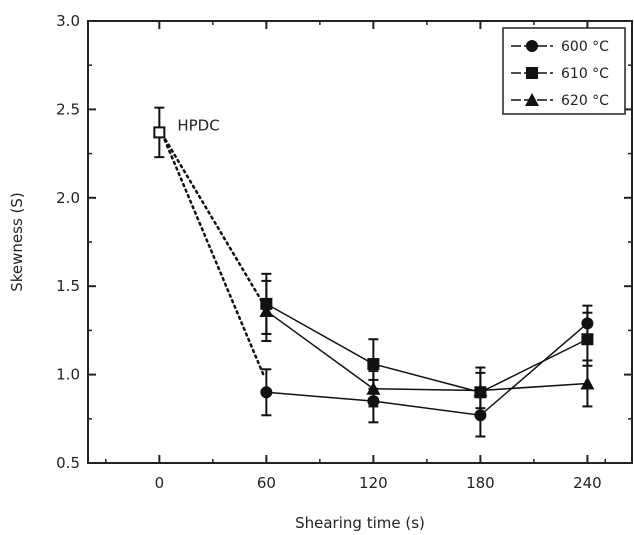  I want to click on y-tick-label: 1.0, so click(68, 375).